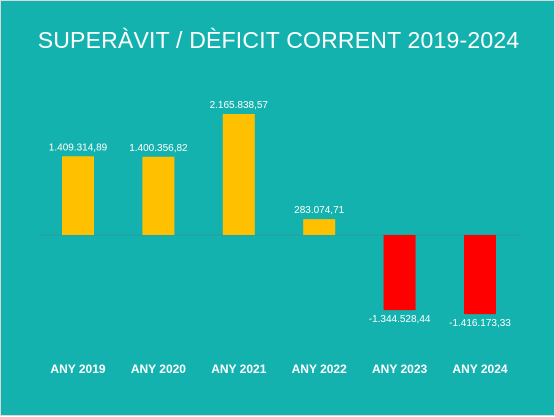 The height and width of the screenshot is (417, 555). Describe the element at coordinates (239, 105) in the screenshot. I see `data-label: 2.165.838,57` at that location.